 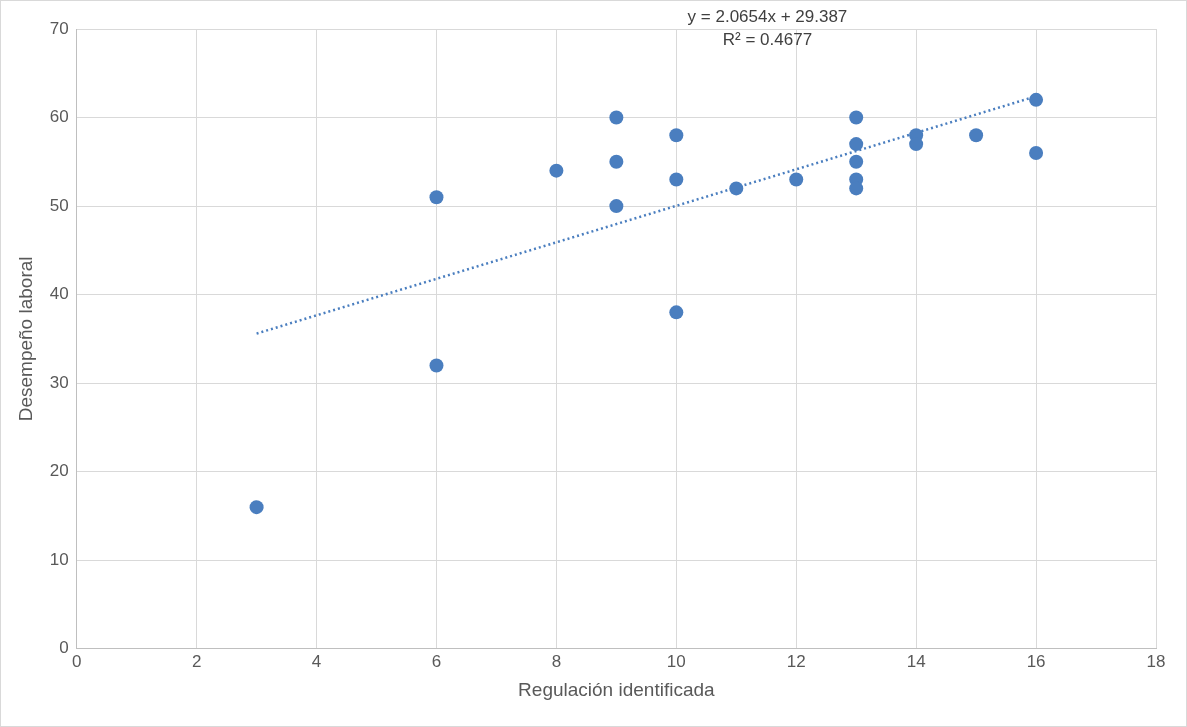 What do you see at coordinates (436, 661) in the screenshot?
I see `x-tick-label: 6` at bounding box center [436, 661].